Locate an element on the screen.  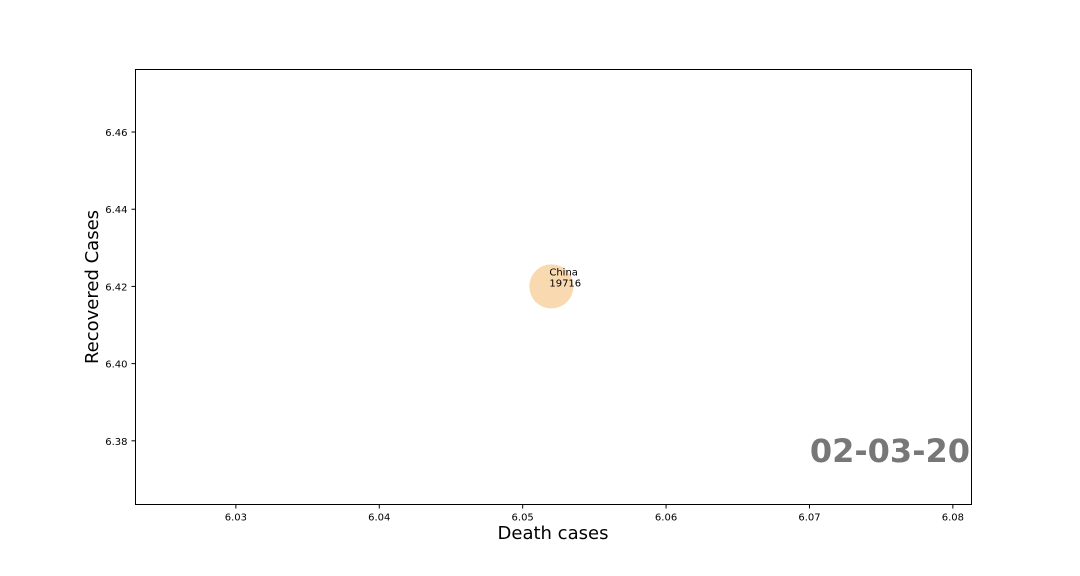
y-tick-label: 6.38 is located at coordinates (116, 442).